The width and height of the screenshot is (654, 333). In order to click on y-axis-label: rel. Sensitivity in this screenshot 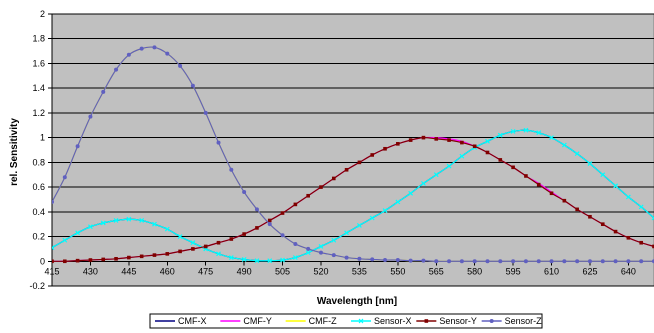, I will do `click(14, 152)`.